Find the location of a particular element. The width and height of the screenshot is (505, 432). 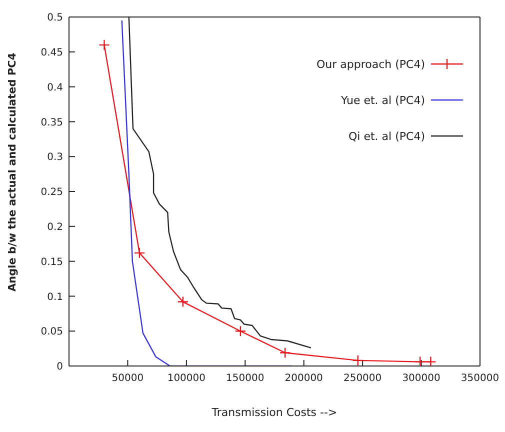

y-tick-label: 0.25 is located at coordinates (51, 192).